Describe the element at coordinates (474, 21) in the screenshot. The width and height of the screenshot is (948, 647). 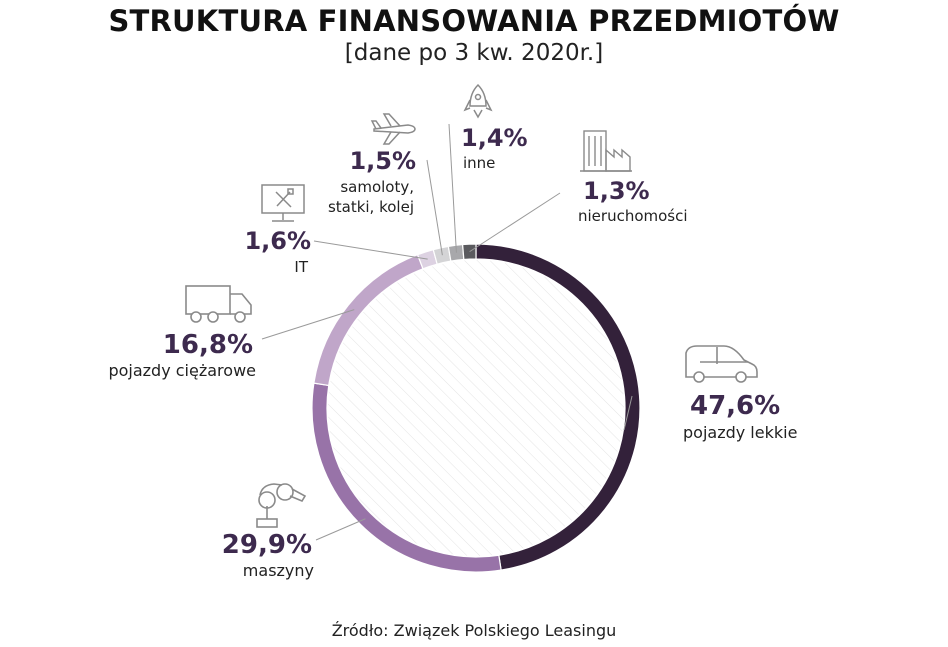
I see `chart-title: STRUKTURA FINANSOWANIA PRZEDMIOTÓW` at that location.